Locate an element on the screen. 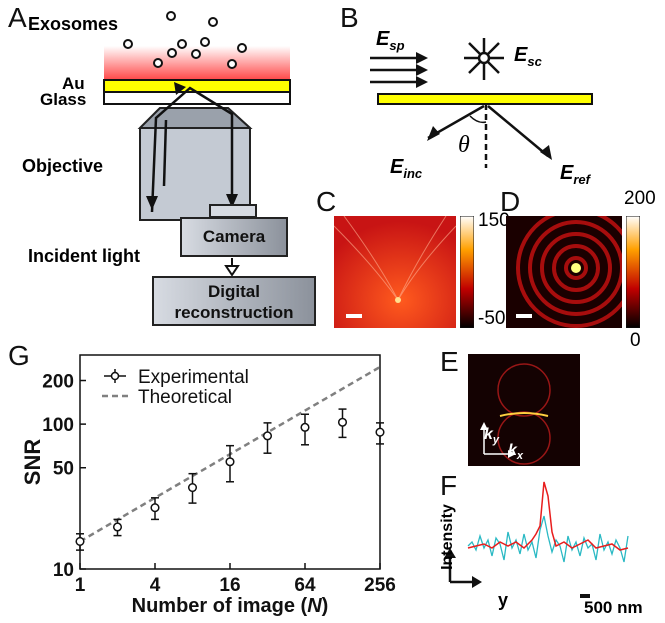 This screenshot has height=623, width=665. y-tick-label: 50 is located at coordinates (63, 469).